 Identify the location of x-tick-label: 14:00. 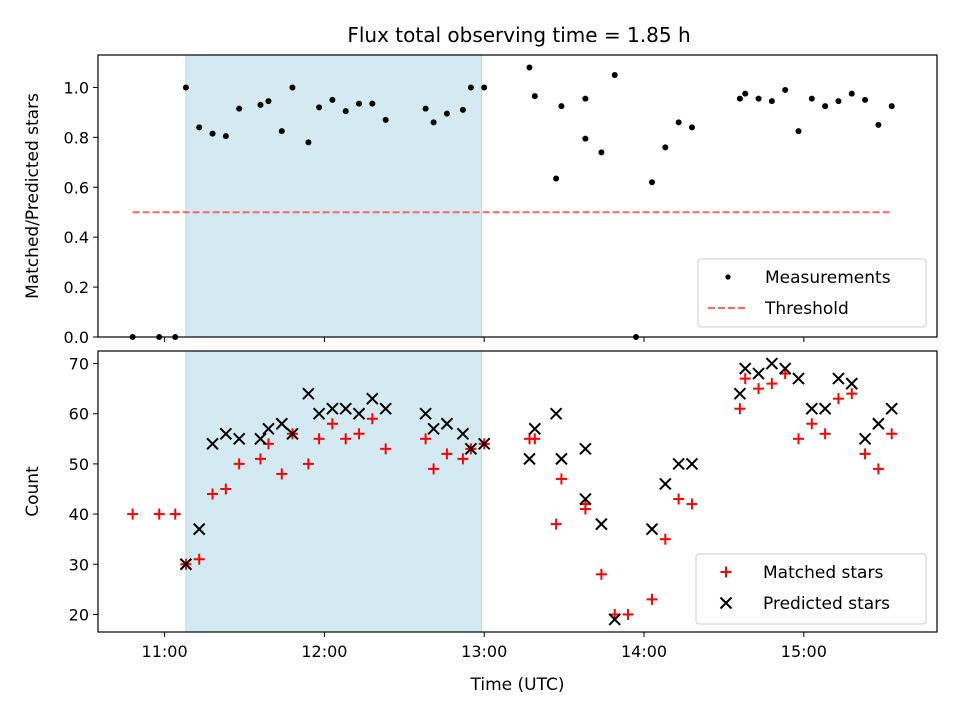
(644, 651).